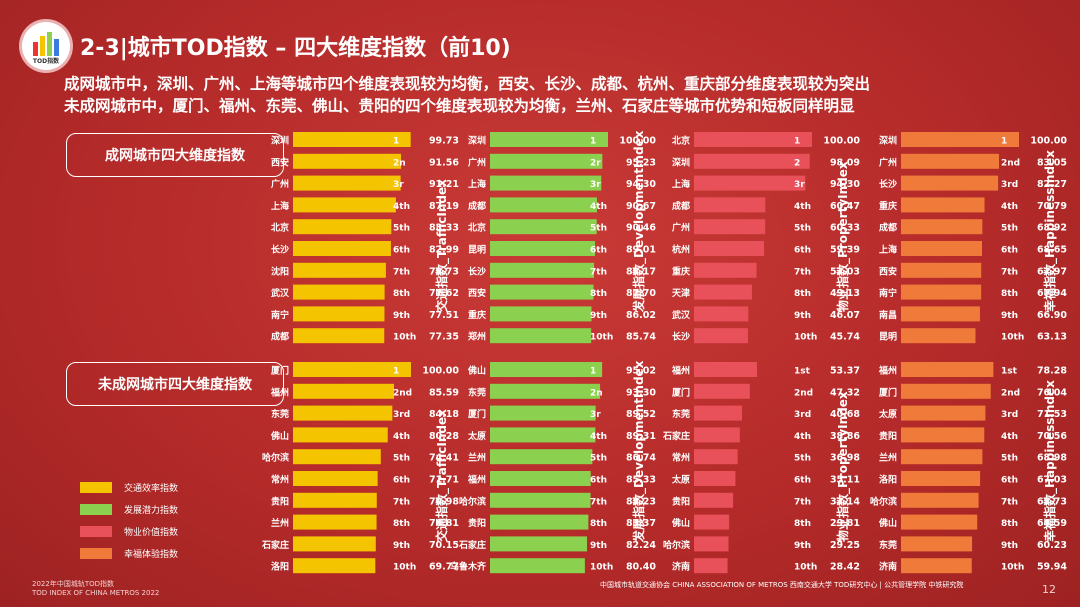 Image resolution: width=1080 pixels, height=607 pixels. Describe the element at coordinates (598, 546) in the screenshot. I see `rank-label: 9th` at that location.